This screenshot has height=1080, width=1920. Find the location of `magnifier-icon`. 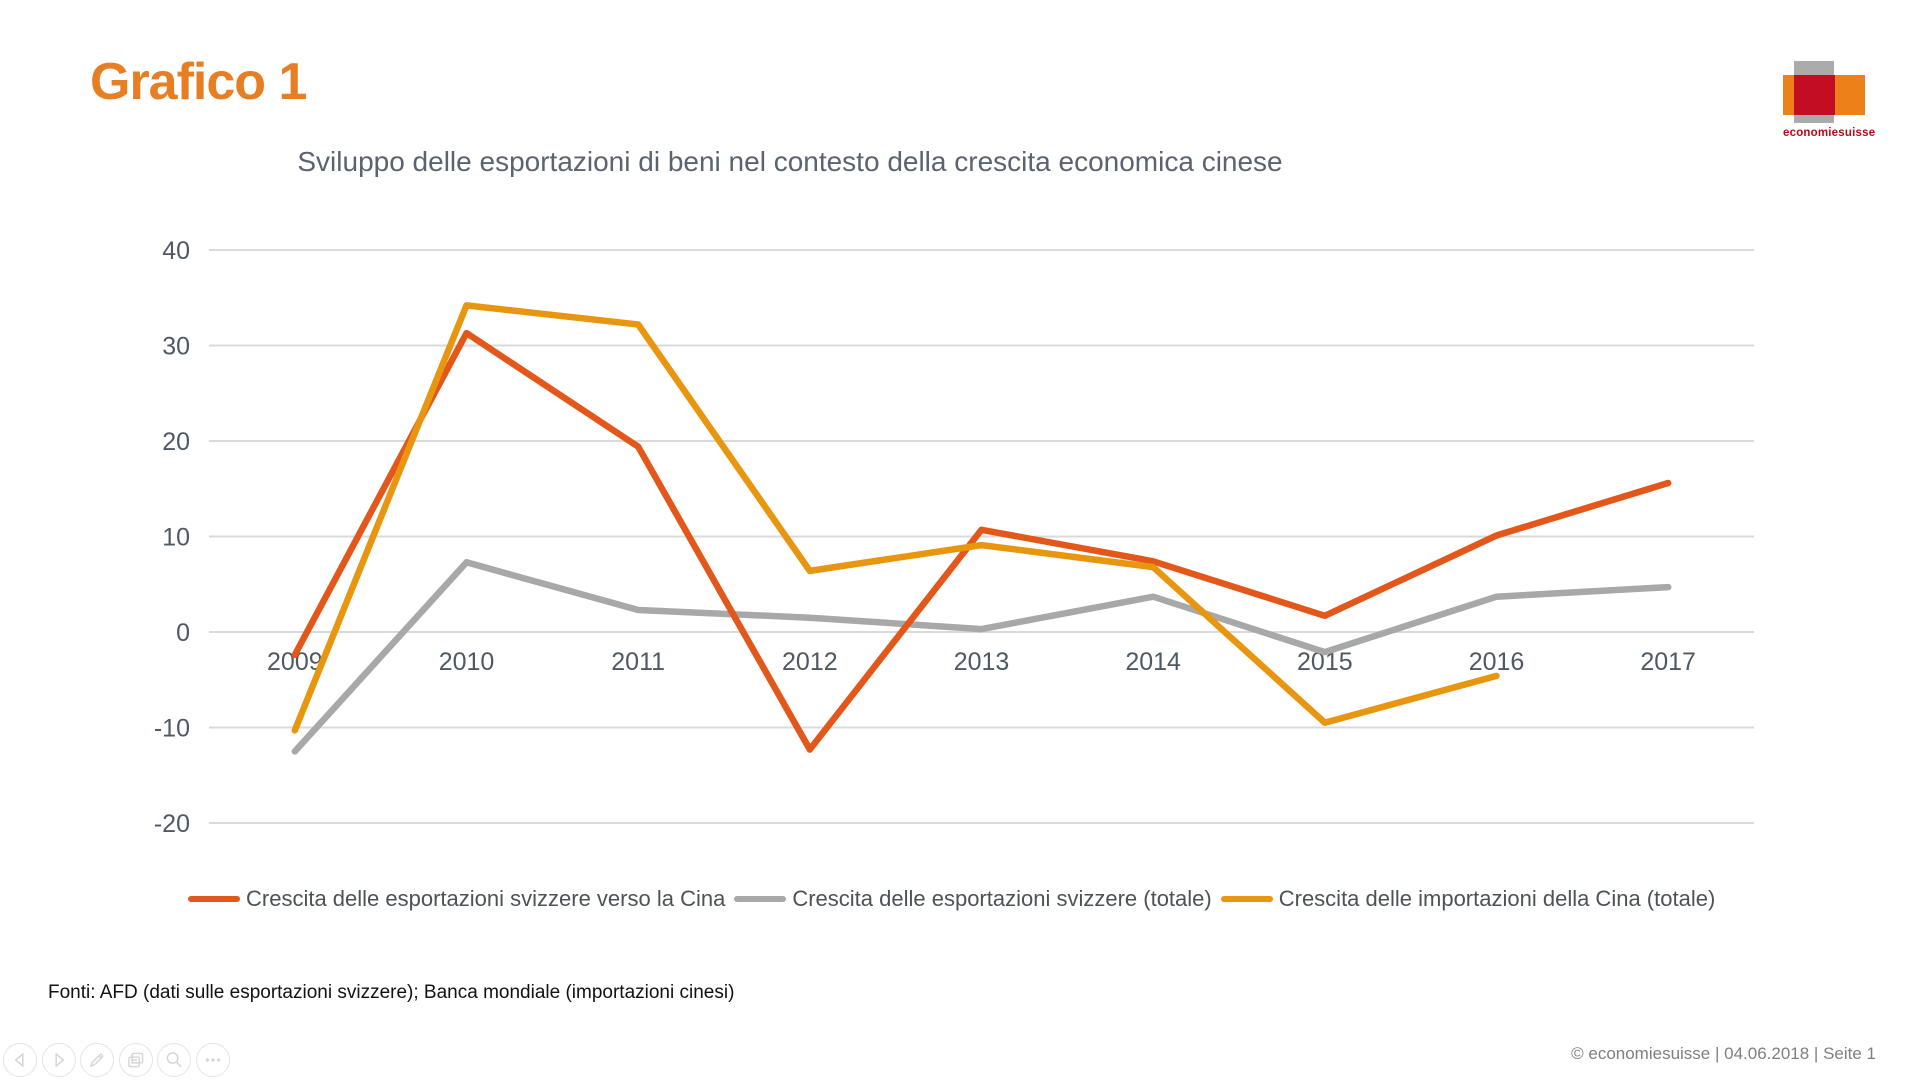

magnifier-icon is located at coordinates (174, 1060).